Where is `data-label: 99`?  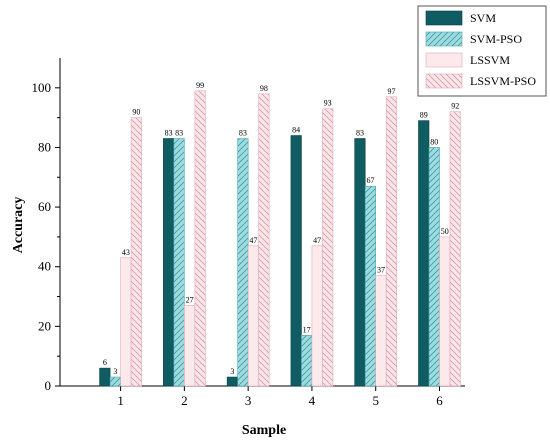
data-label: 99 is located at coordinates (200, 85).